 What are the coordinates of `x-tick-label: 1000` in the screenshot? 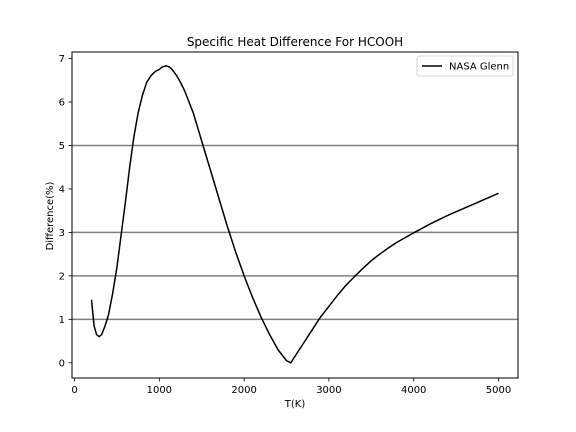 It's located at (159, 390).